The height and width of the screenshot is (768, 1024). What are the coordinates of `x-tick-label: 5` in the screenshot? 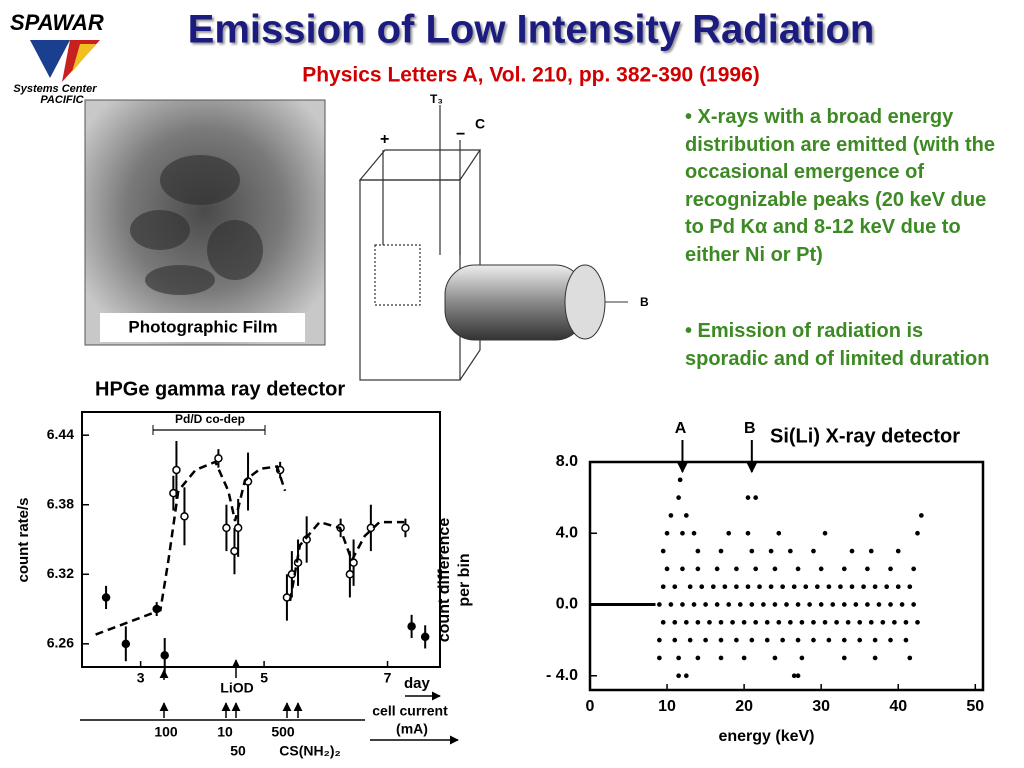 It's located at (264, 678).